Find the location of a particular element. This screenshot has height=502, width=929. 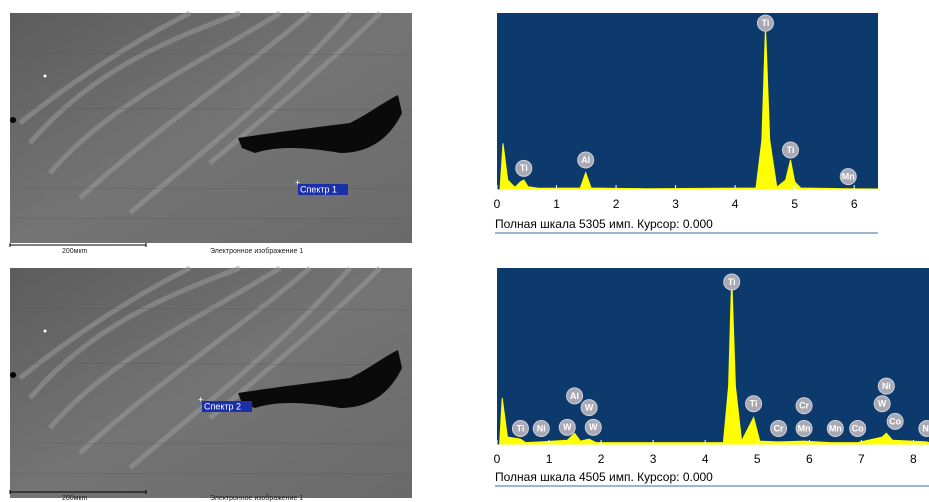

plot-area is located at coordinates (687, 101).